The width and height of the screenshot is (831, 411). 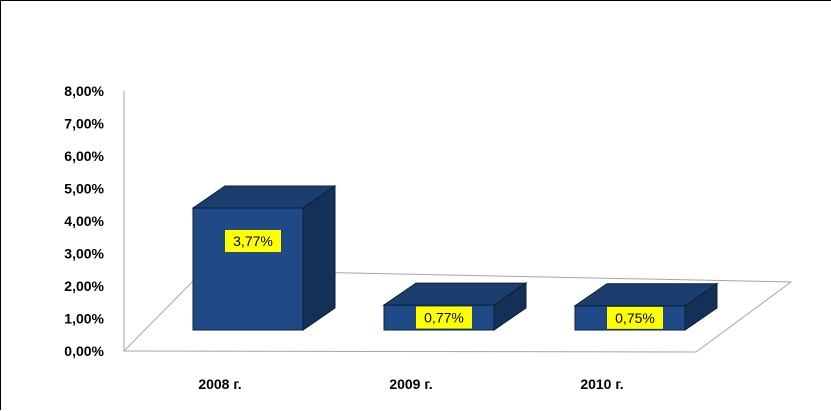 I want to click on y-tick-label: 6,00%, so click(x=84, y=156).